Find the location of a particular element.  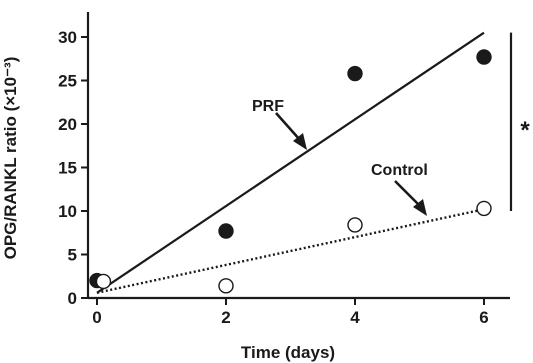

control-label: Control is located at coordinates (399, 170).